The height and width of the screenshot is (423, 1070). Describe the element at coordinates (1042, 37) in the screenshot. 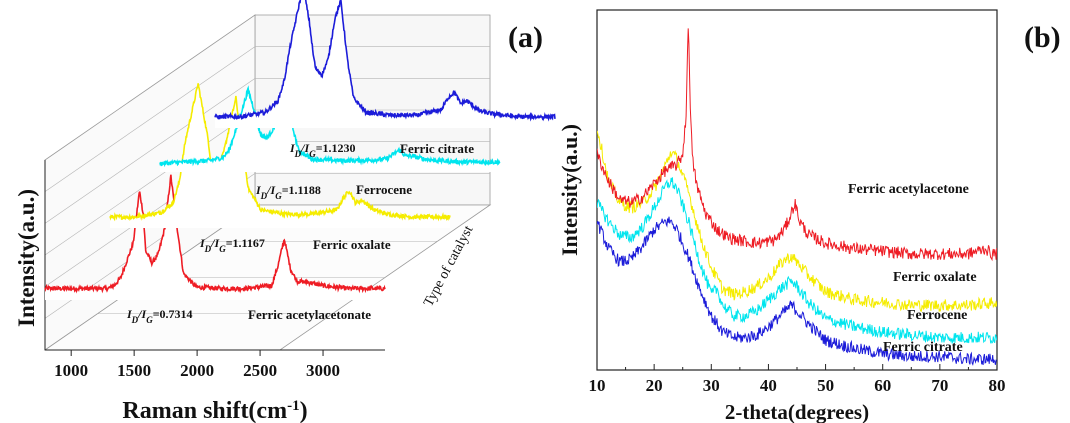

I see `panel-label-b: (b)` at that location.